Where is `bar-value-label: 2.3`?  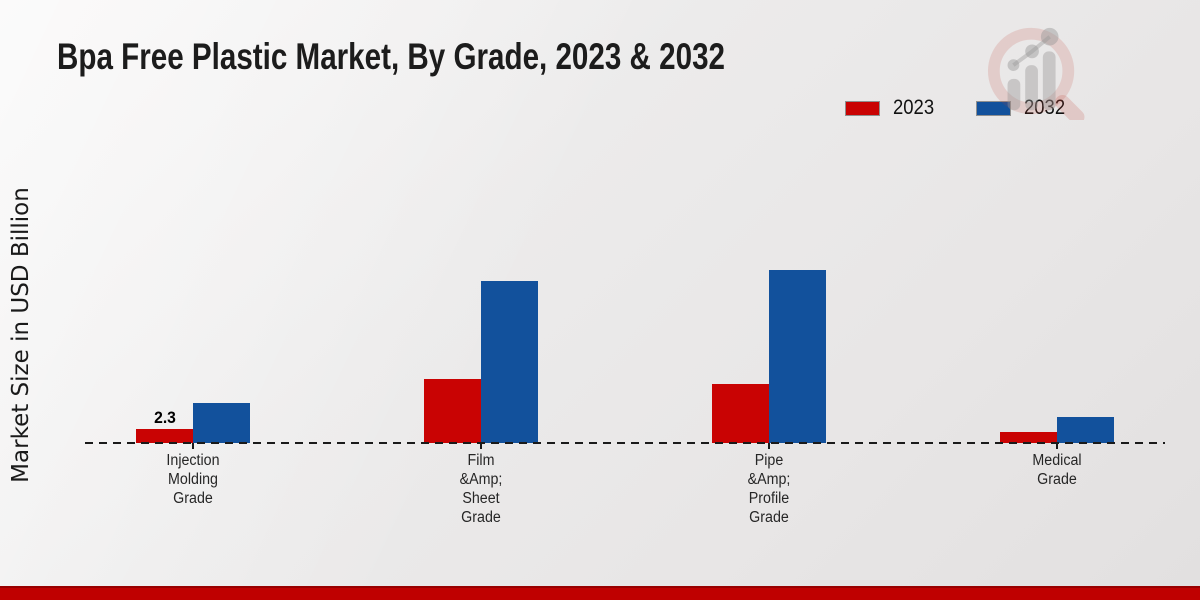
bar-value-label: 2.3 is located at coordinates (164, 417).